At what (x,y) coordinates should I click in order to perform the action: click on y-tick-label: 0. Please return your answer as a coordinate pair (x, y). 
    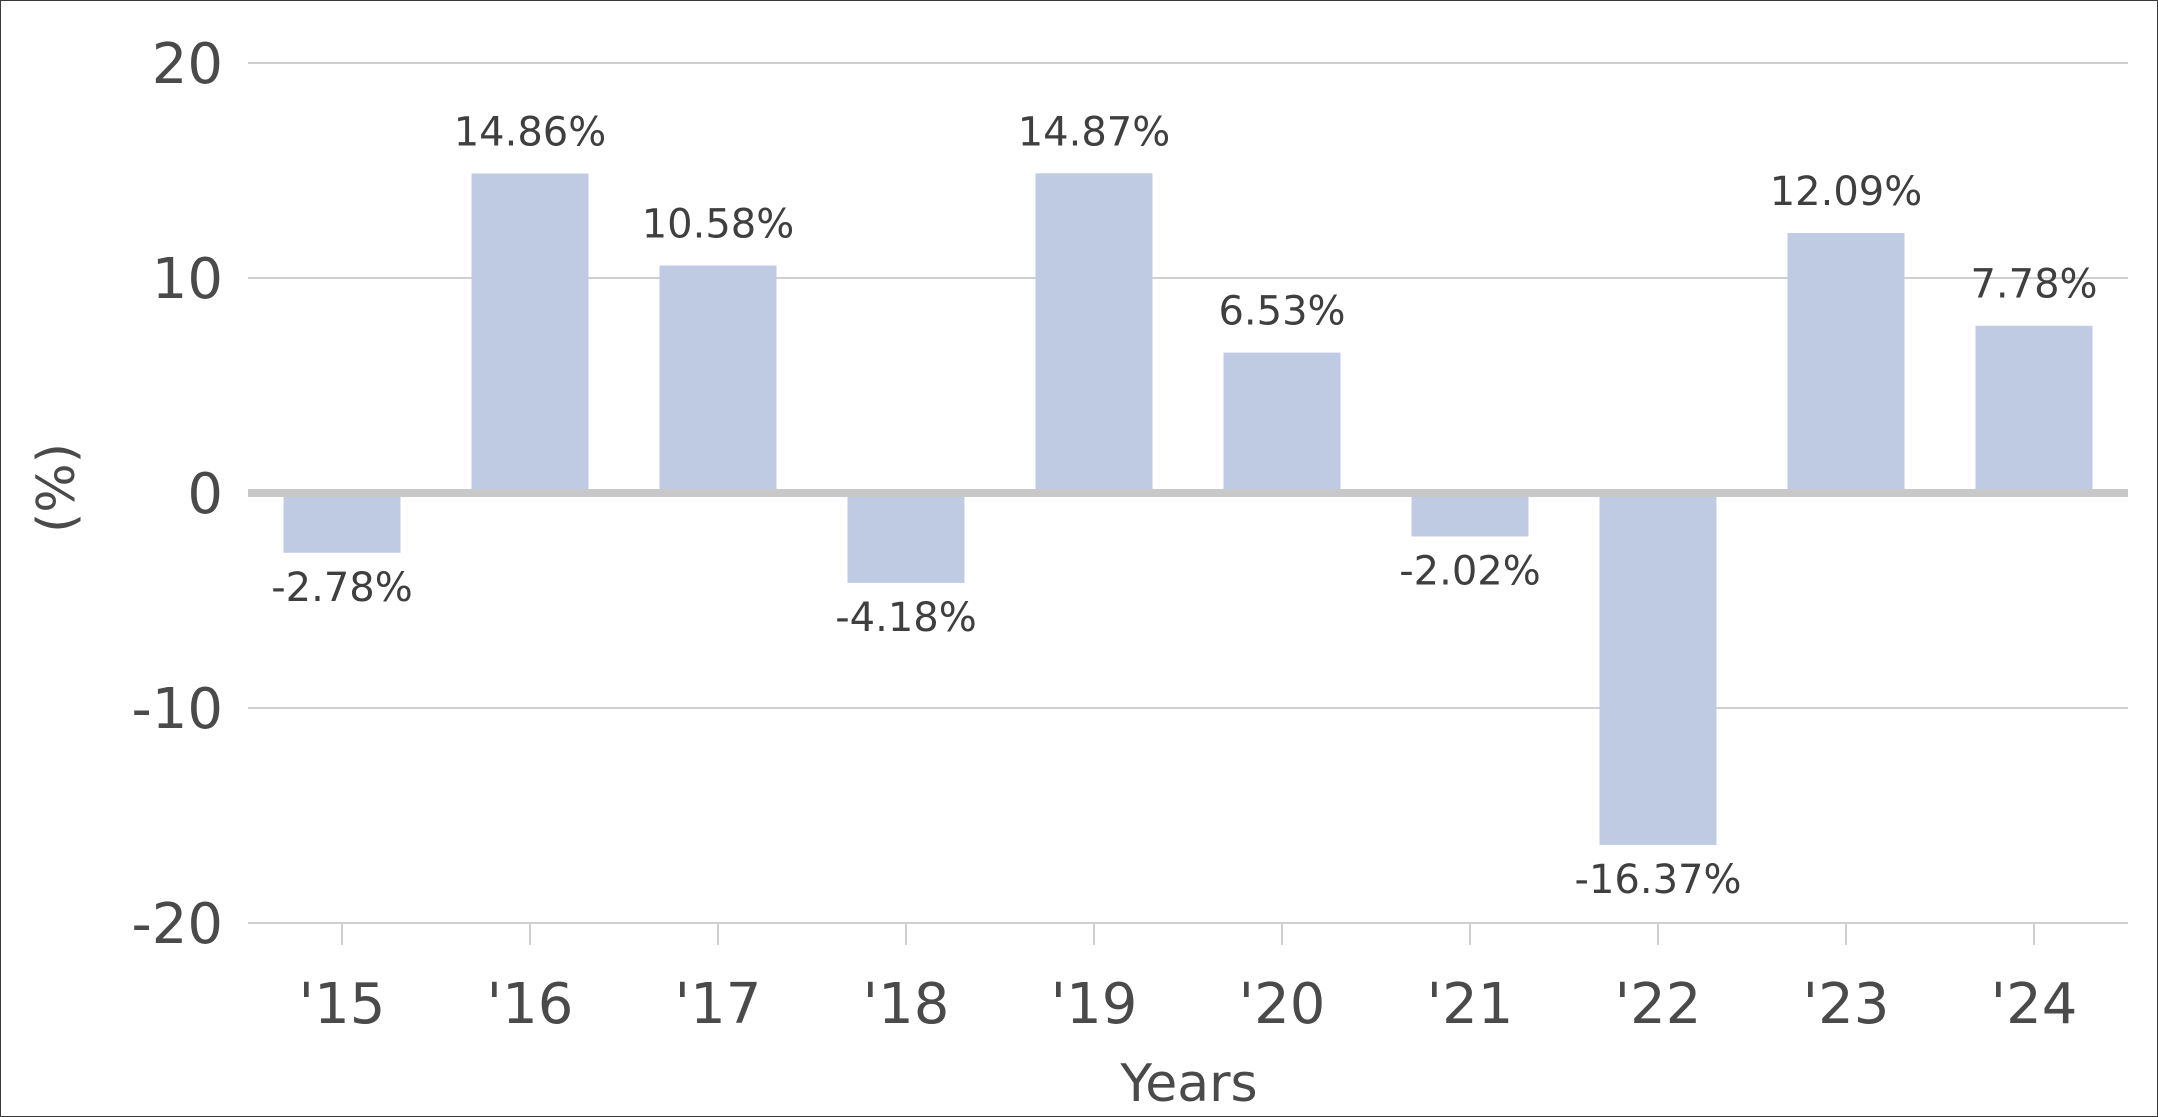
    Looking at the image, I should click on (205, 494).